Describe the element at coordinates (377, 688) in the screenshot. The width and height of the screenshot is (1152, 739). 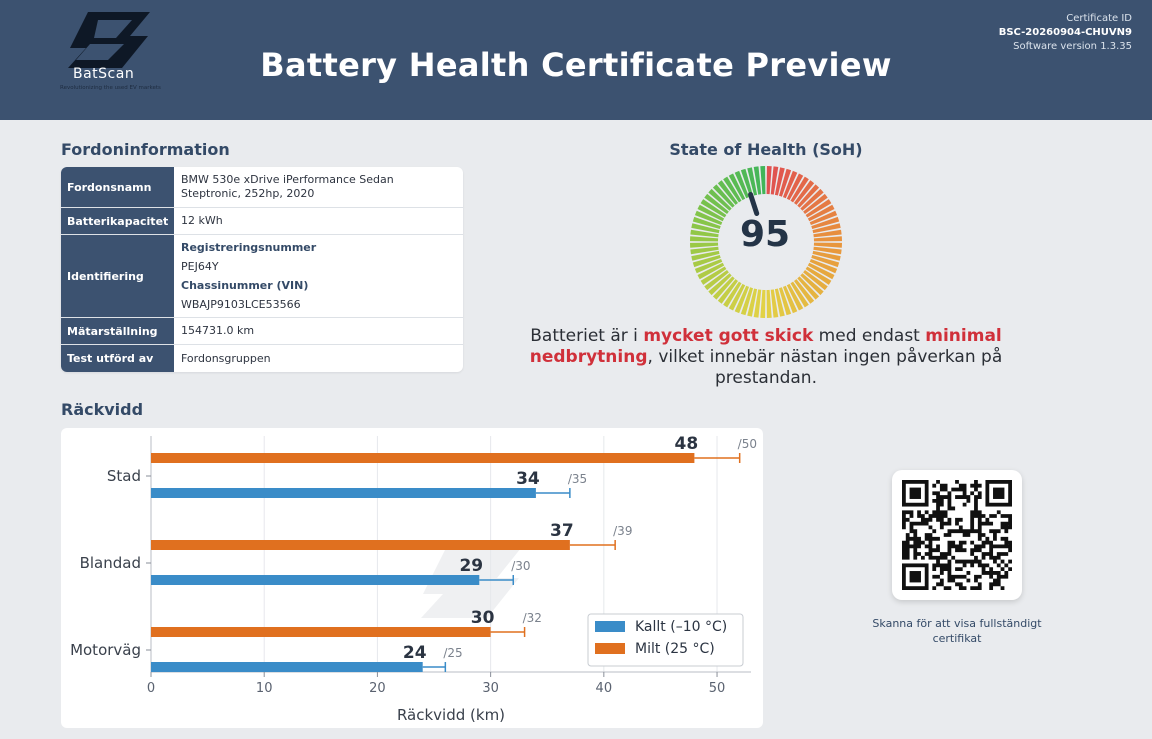
I see `x-tick-label: 20` at that location.